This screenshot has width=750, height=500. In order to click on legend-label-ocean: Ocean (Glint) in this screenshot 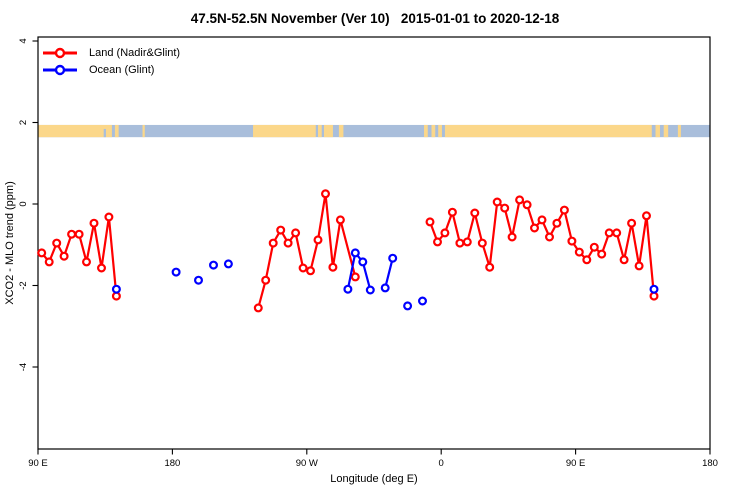, I will do `click(122, 69)`.